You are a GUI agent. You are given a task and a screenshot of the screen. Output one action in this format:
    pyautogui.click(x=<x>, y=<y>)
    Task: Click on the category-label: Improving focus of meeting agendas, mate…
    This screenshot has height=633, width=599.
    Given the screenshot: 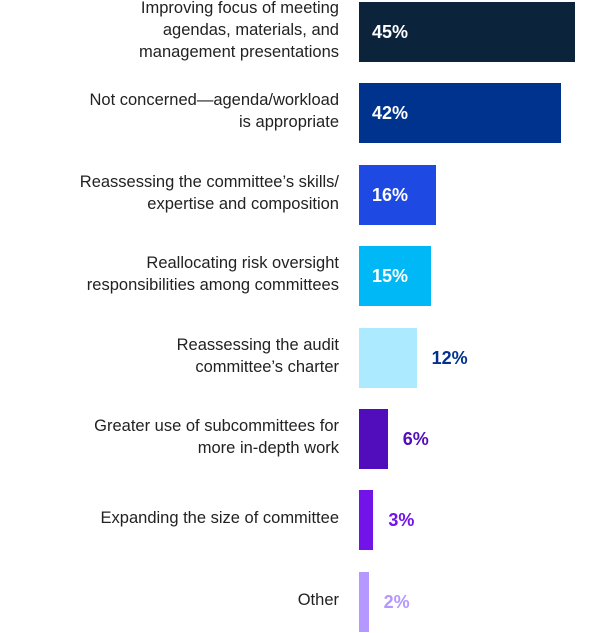 What is the action you would take?
    pyautogui.click(x=239, y=30)
    